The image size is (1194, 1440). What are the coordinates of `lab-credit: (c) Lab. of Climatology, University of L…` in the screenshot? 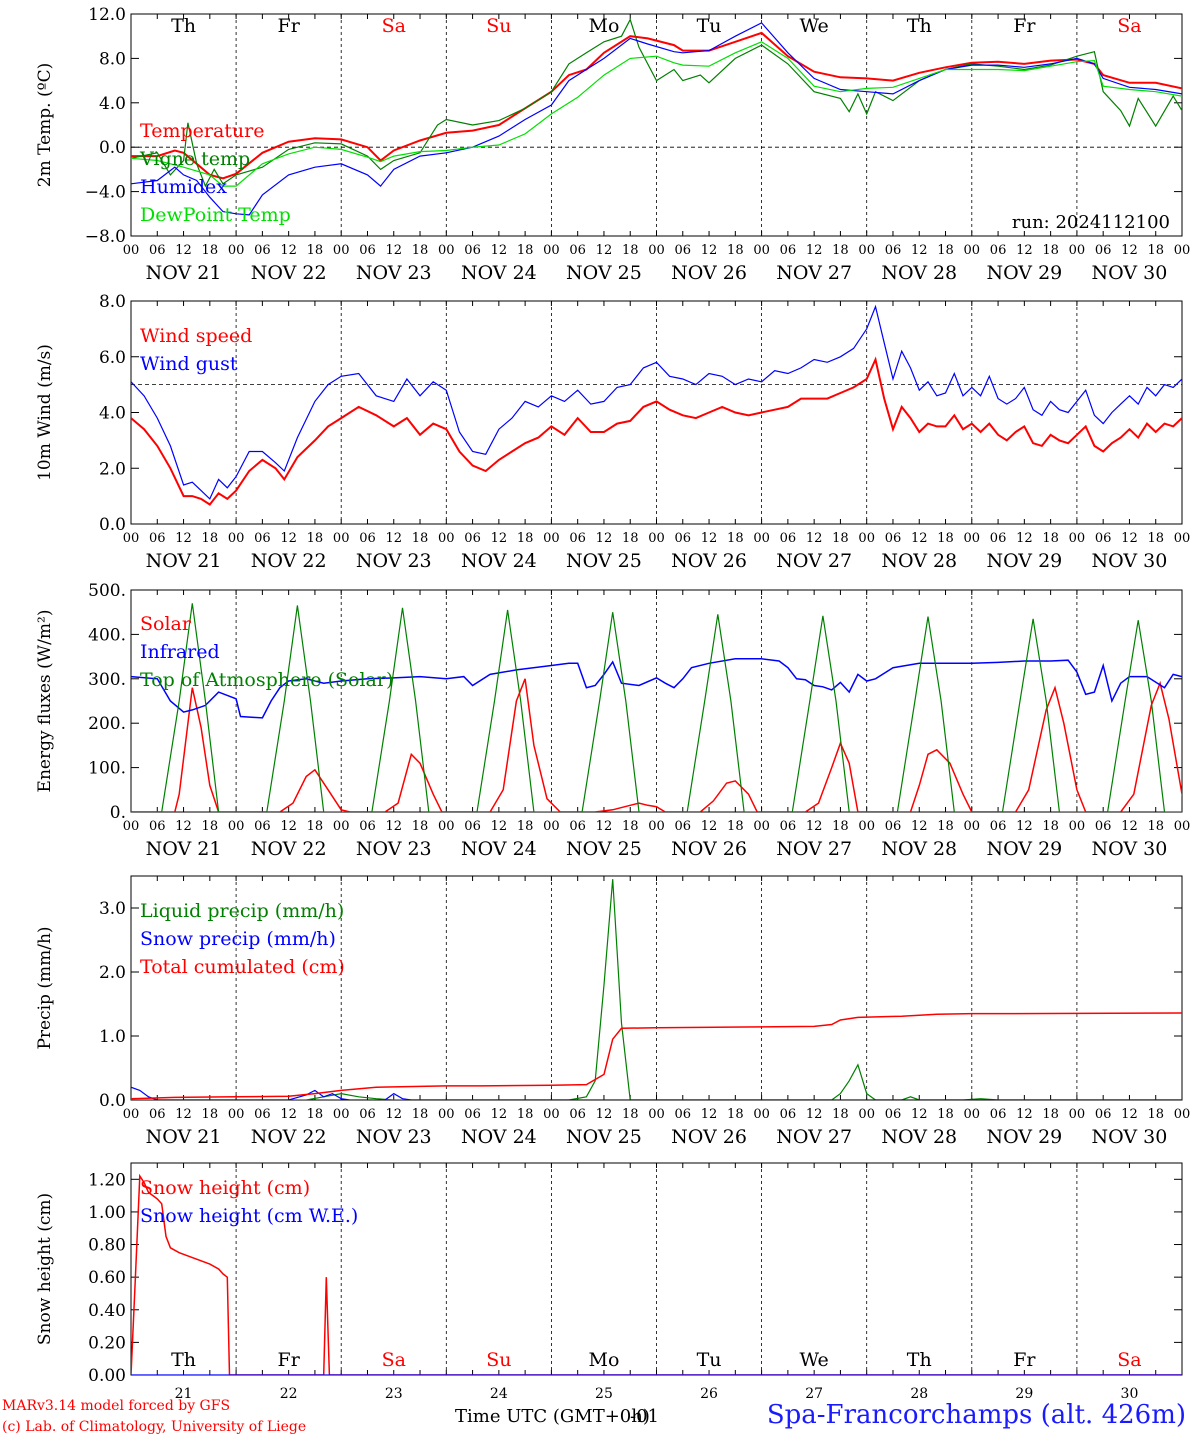 It's located at (154, 1427).